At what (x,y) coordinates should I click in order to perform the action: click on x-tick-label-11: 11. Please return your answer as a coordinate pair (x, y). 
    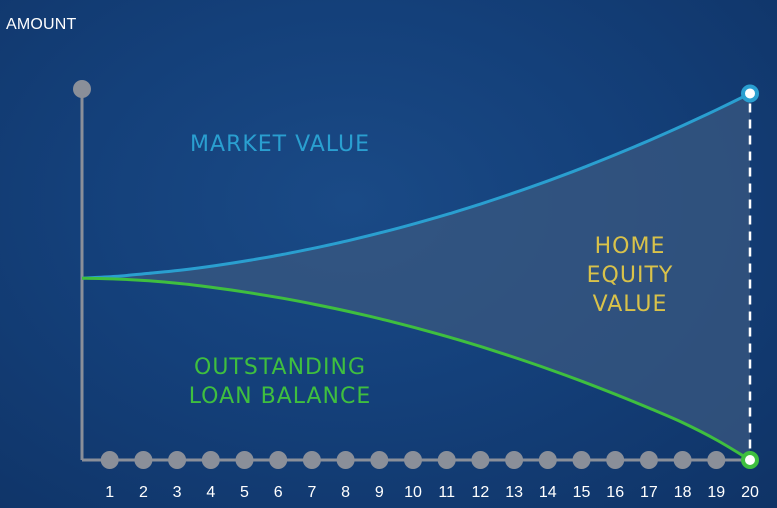
    Looking at the image, I should click on (446, 492).